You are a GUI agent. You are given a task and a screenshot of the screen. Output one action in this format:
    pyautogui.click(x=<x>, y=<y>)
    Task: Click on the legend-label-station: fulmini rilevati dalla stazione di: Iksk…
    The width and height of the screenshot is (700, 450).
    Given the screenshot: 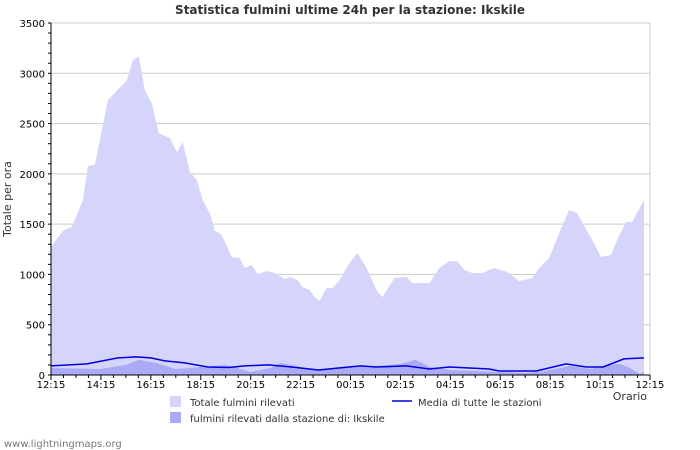 What is the action you would take?
    pyautogui.click(x=287, y=419)
    